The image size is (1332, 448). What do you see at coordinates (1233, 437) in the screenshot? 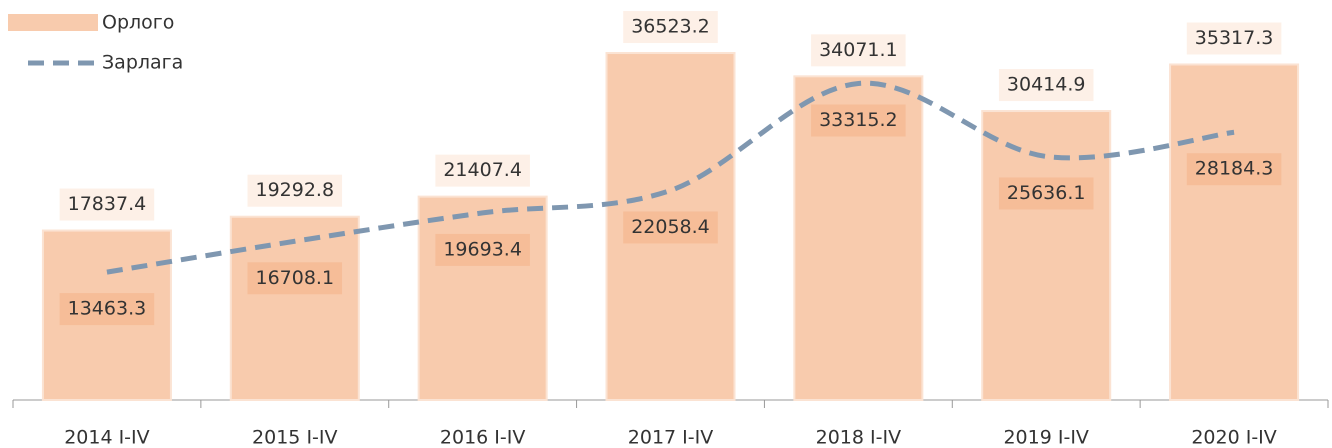
I see `x-tick-label: 2020 I-IV` at bounding box center [1233, 437].